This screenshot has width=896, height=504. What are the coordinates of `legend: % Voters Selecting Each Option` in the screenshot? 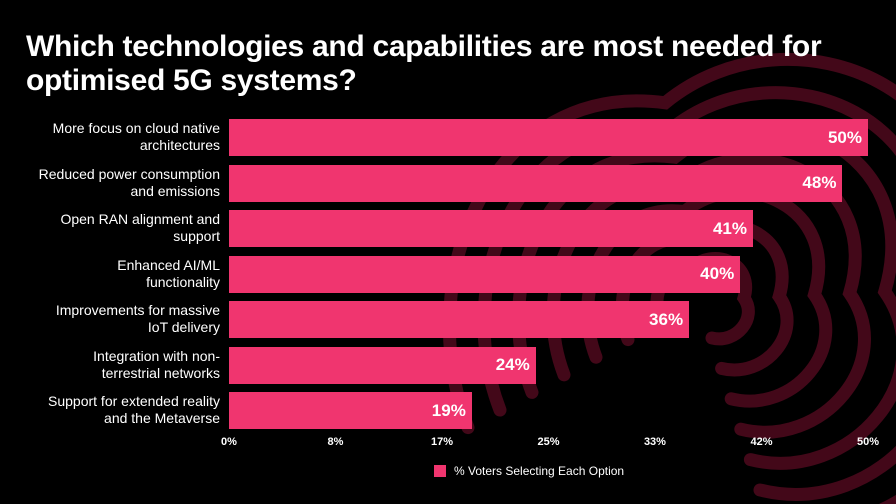 It's located at (529, 471).